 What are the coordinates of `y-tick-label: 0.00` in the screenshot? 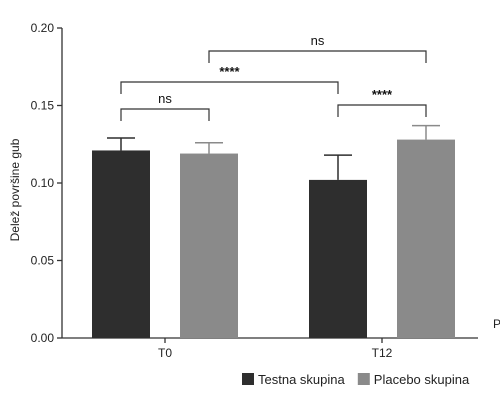 It's located at (43, 338).